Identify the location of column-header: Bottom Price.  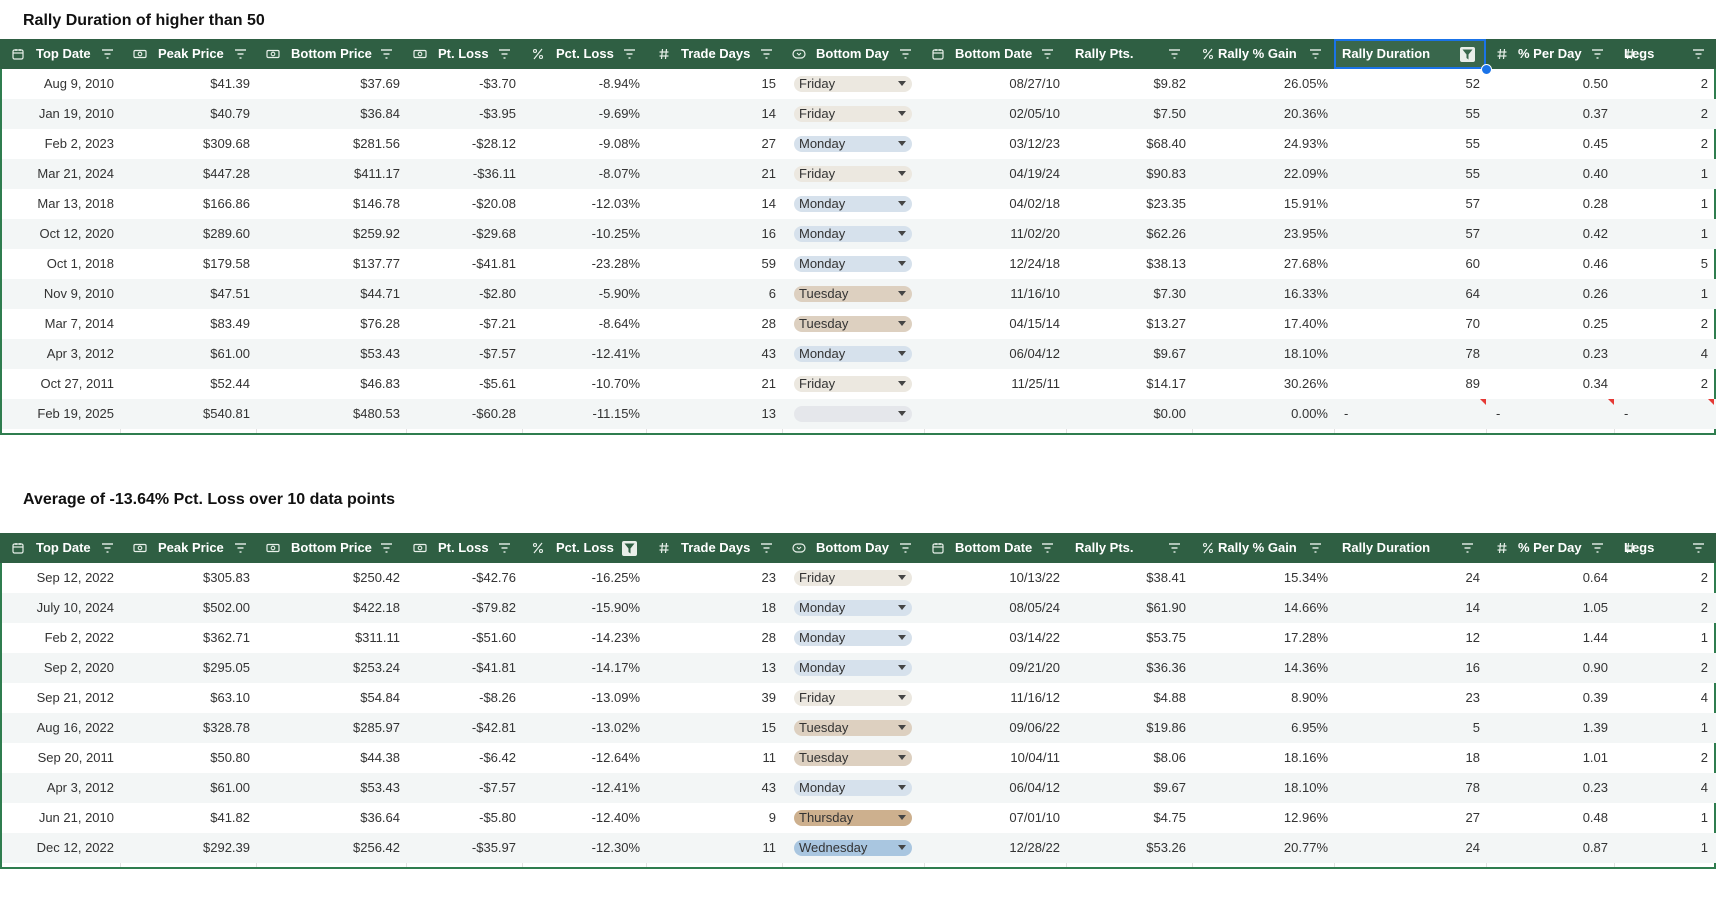
(331, 547).